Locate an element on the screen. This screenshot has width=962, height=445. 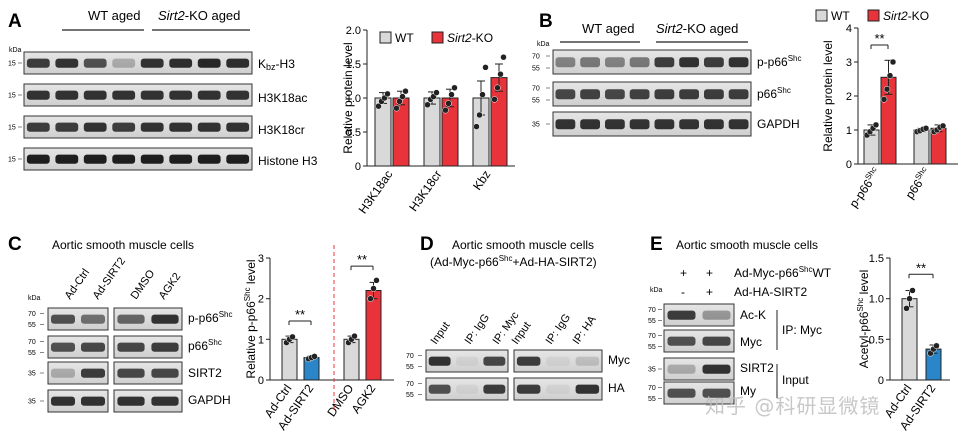
legend-text: WT is located at coordinates (840, 16).